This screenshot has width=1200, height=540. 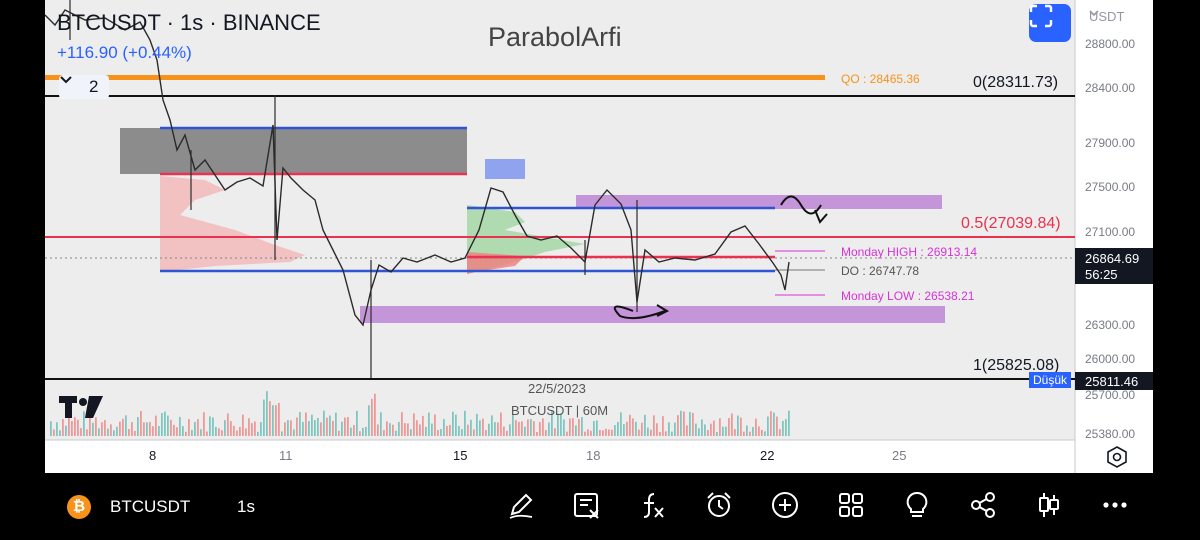 I want to click on currency-selector: USDT, so click(x=1113, y=16).